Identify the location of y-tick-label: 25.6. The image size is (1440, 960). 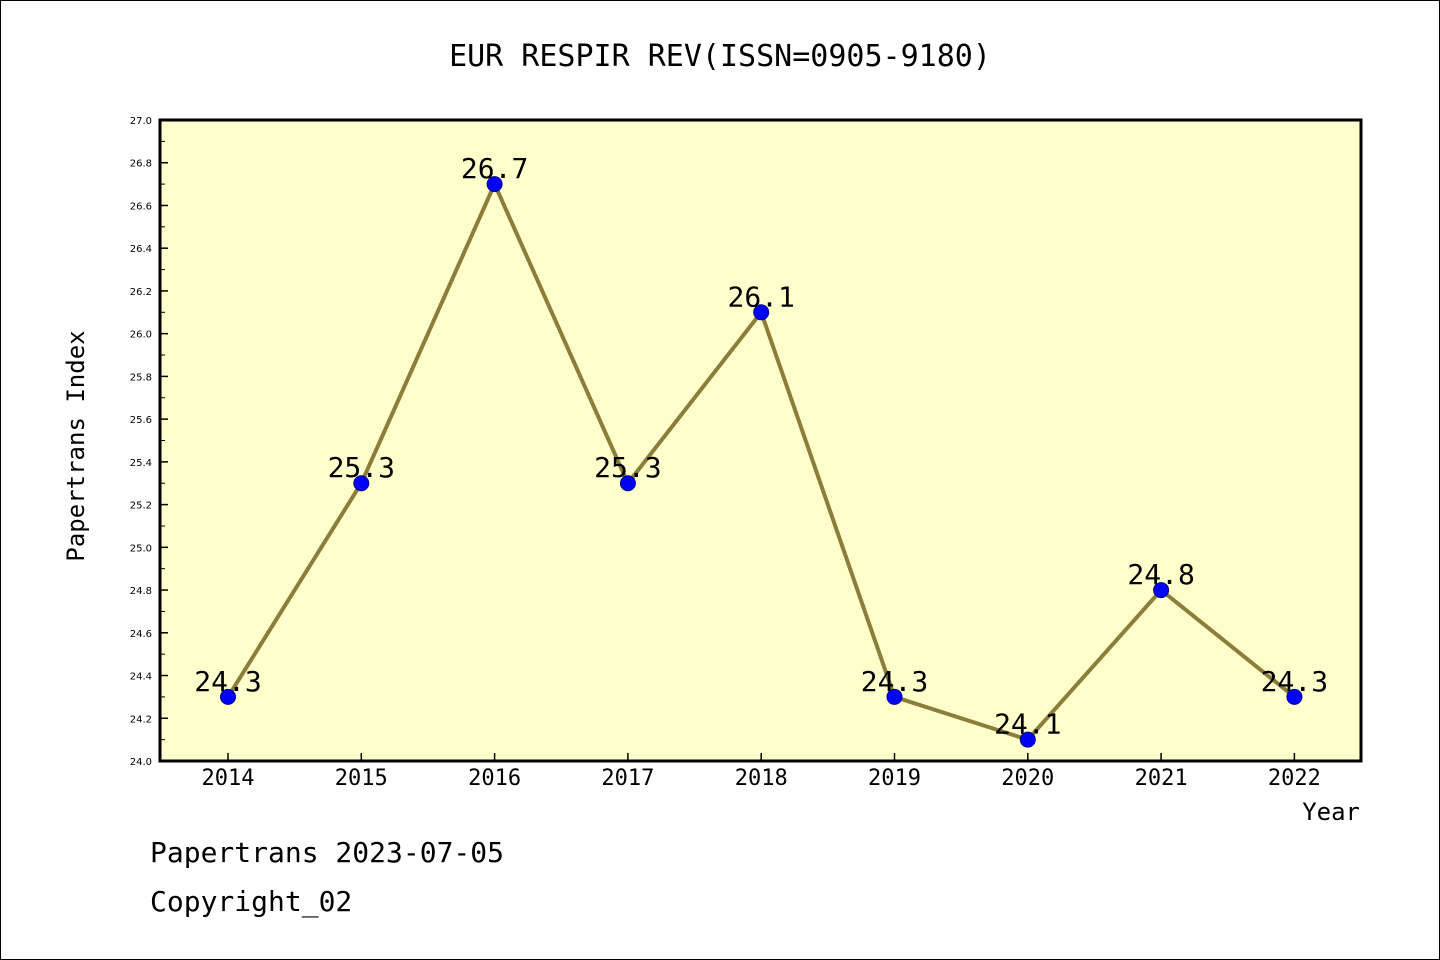
(141, 420).